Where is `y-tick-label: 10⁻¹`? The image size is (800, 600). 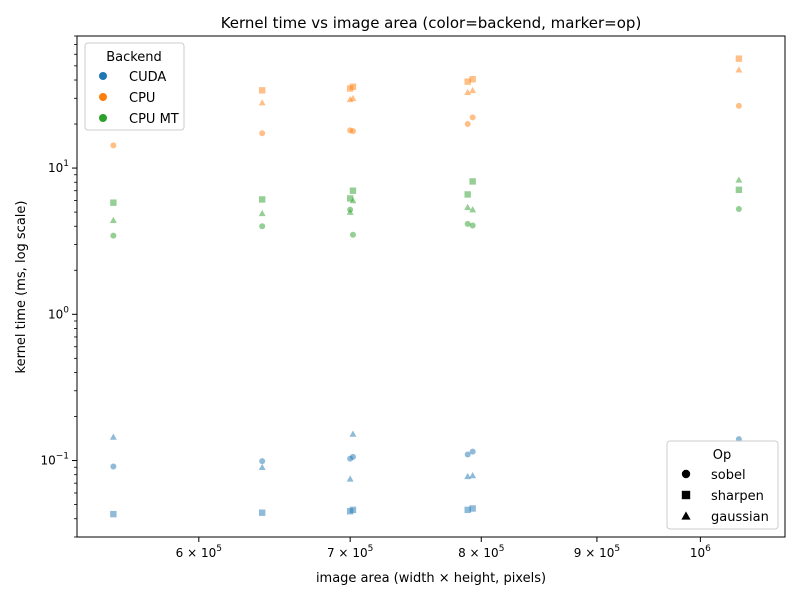
y-tick-label: 10⁻¹ is located at coordinates (54, 460).